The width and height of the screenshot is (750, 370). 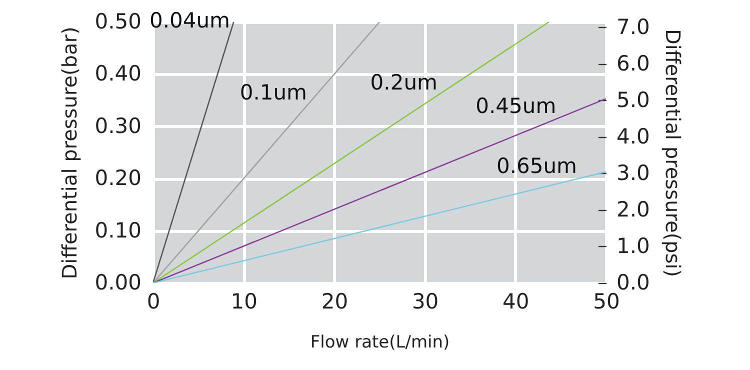 What do you see at coordinates (404, 82) in the screenshot?
I see `annotation: 0.2um` at bounding box center [404, 82].